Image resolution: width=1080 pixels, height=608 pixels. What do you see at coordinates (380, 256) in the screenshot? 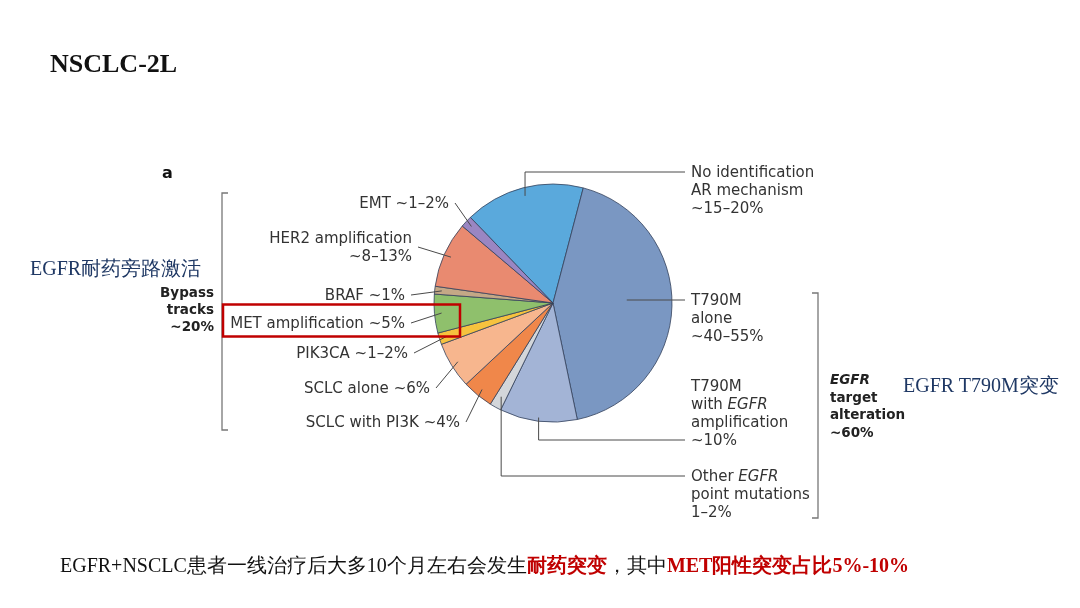
I see `data-label: ~8–13%` at bounding box center [380, 256].